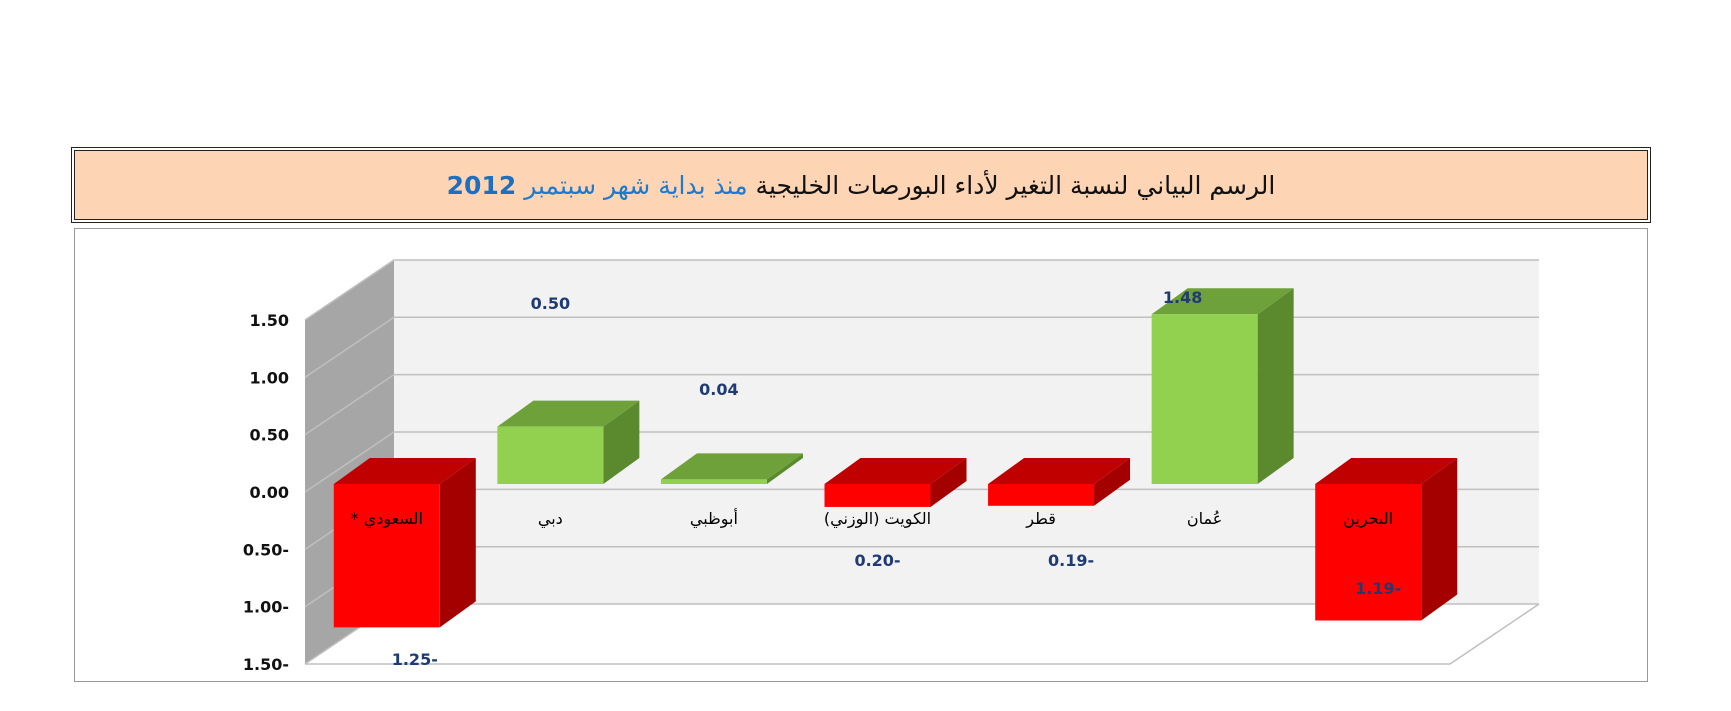 Image resolution: width=1731 pixels, height=711 pixels. Describe the element at coordinates (636, 185) in the screenshot. I see `title-part-period: منذ بداية شهر سبتمبر` at that location.